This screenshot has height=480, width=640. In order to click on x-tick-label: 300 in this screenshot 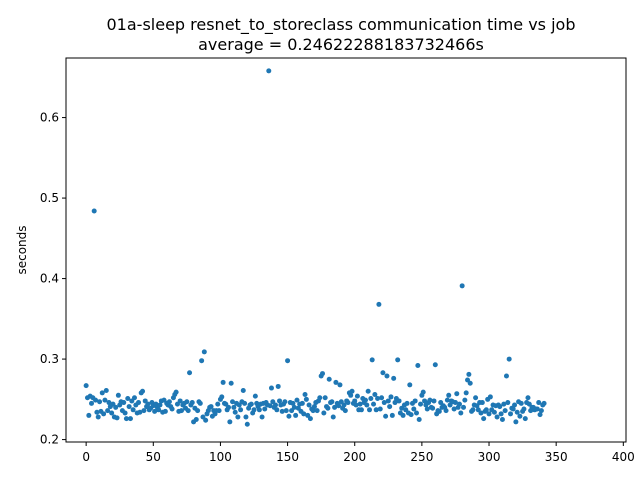, I will do `click(489, 457)`.